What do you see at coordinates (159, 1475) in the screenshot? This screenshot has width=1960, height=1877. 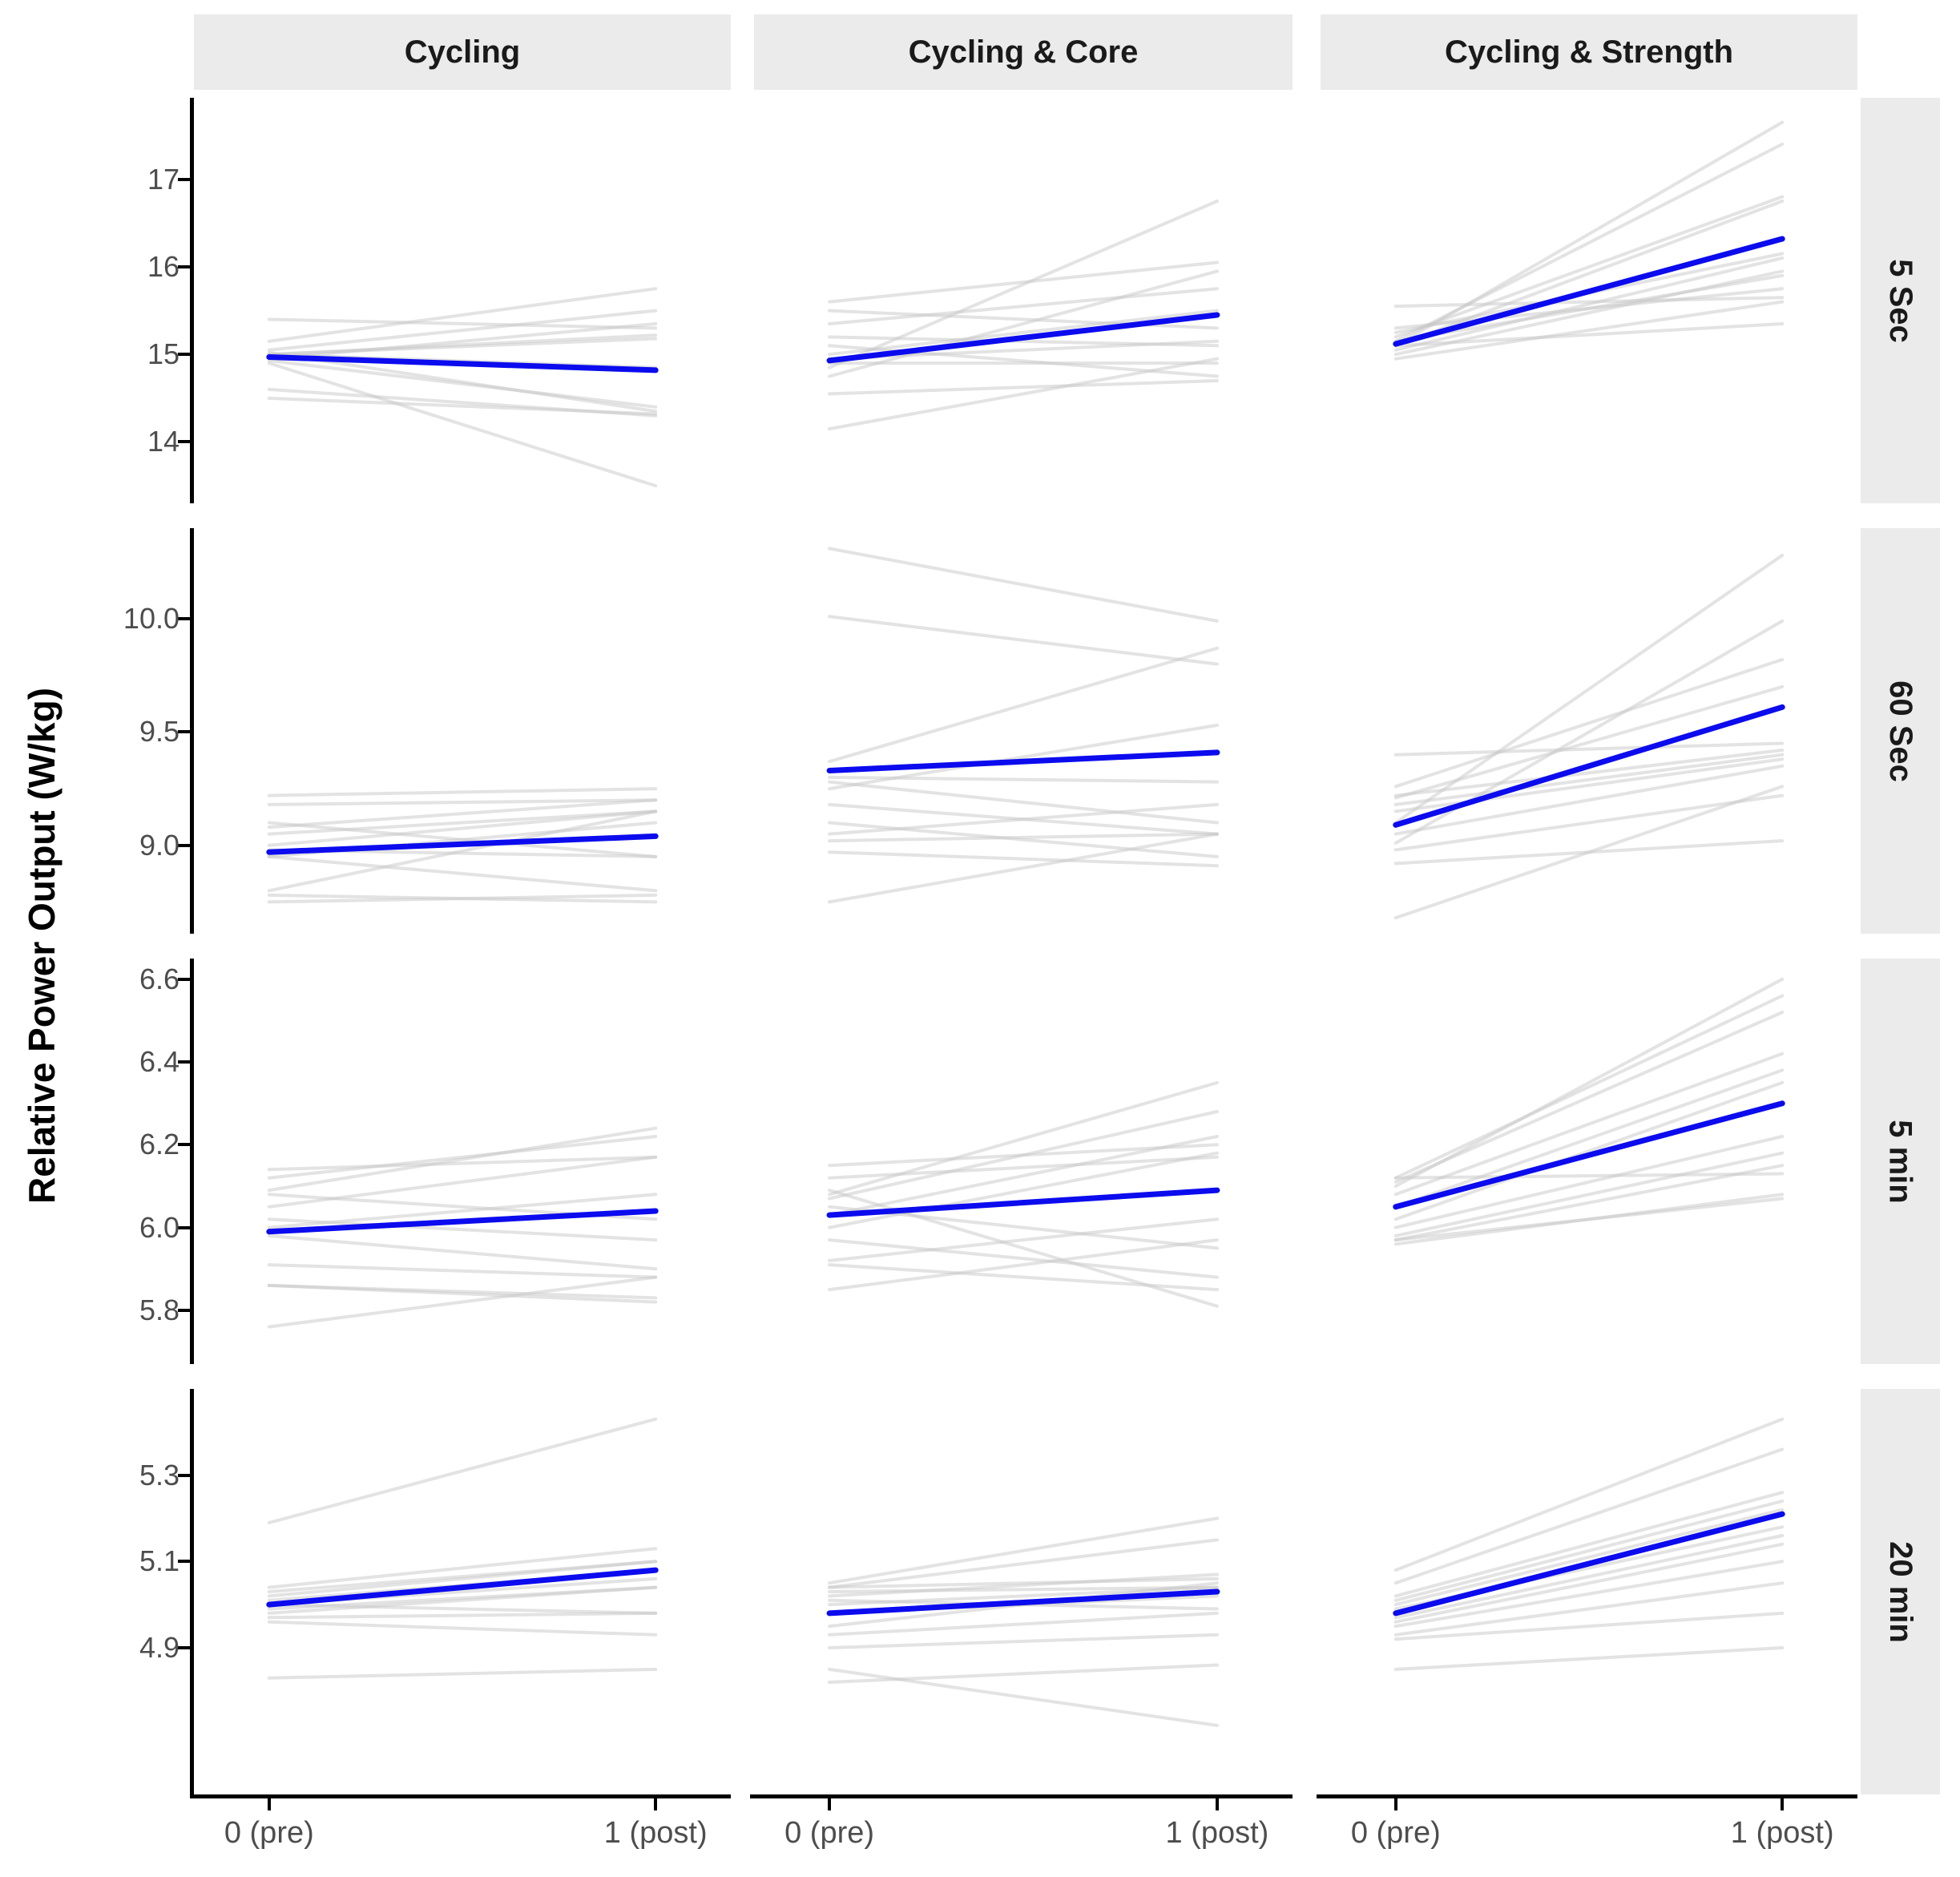 I see `y-tick-label: 5.3` at bounding box center [159, 1475].